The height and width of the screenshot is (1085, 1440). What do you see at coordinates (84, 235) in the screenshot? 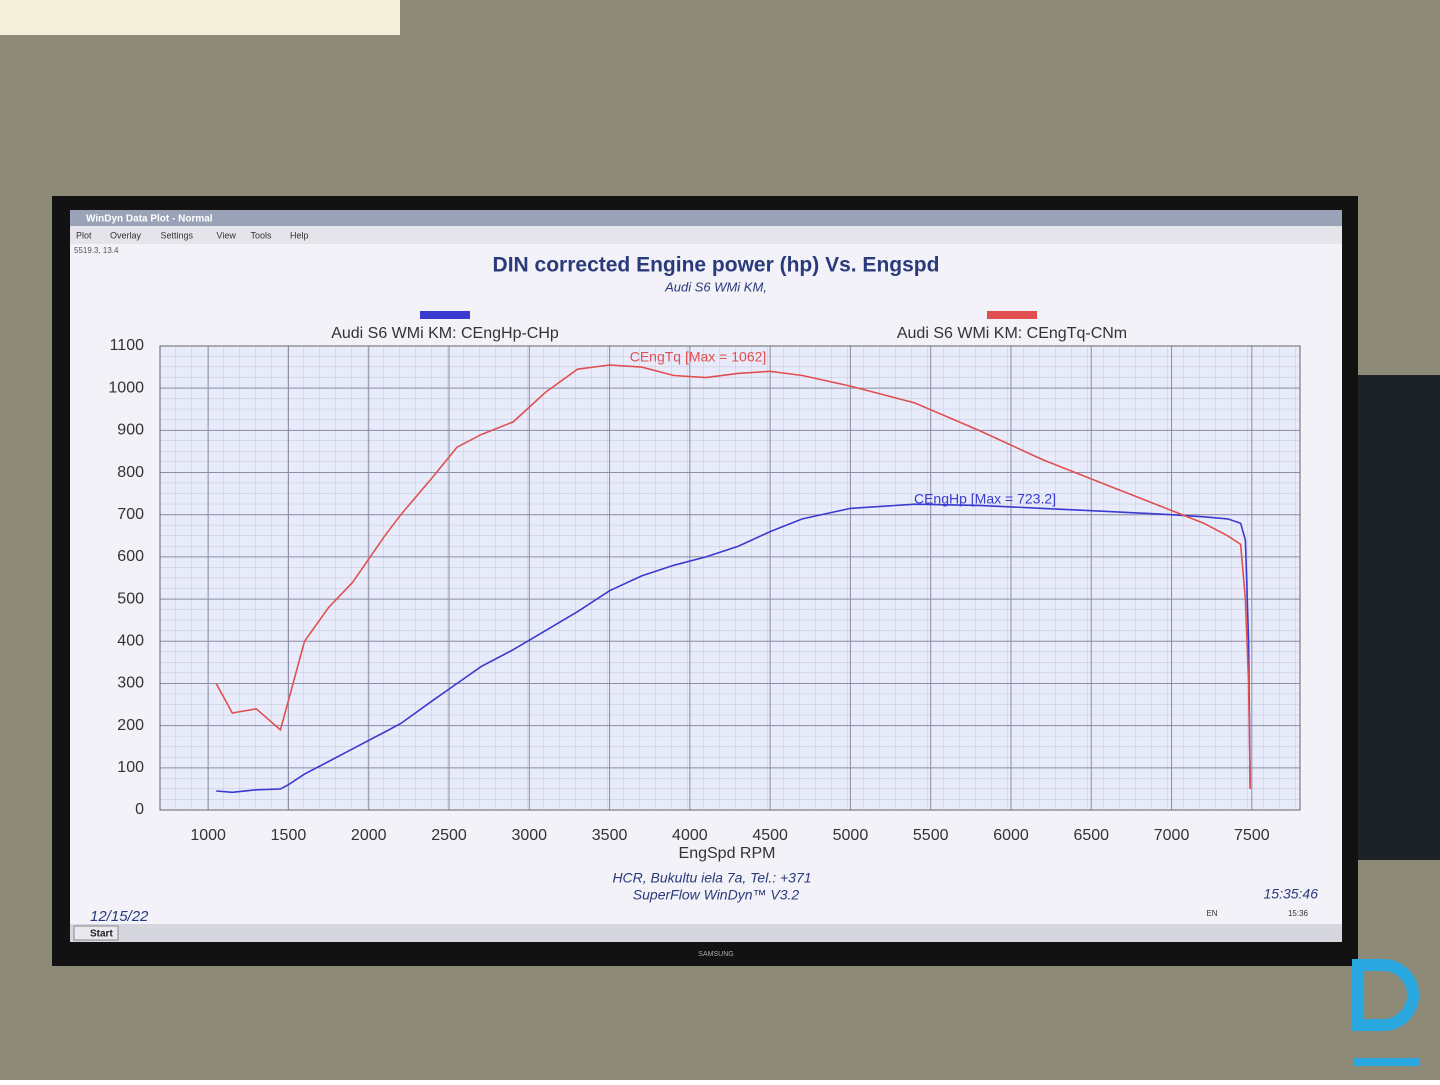
I see `menu-item: Plot` at bounding box center [84, 235].